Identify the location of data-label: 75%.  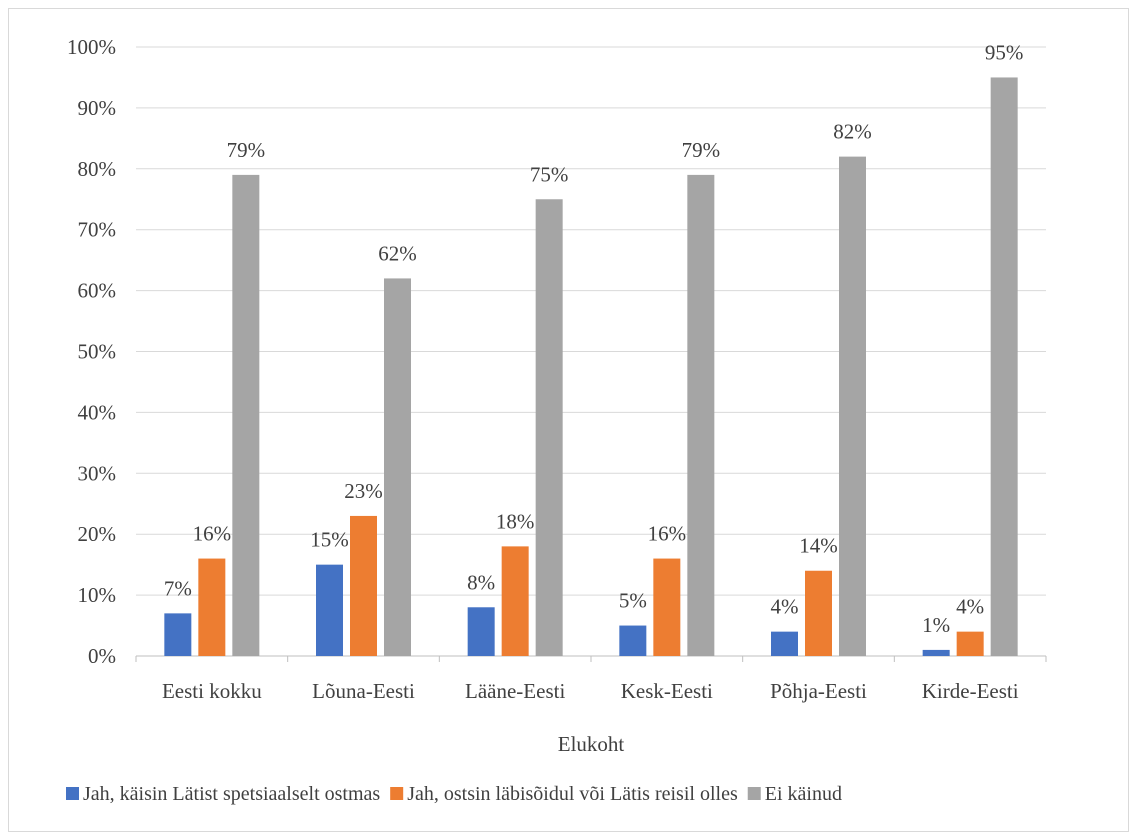
(549, 174).